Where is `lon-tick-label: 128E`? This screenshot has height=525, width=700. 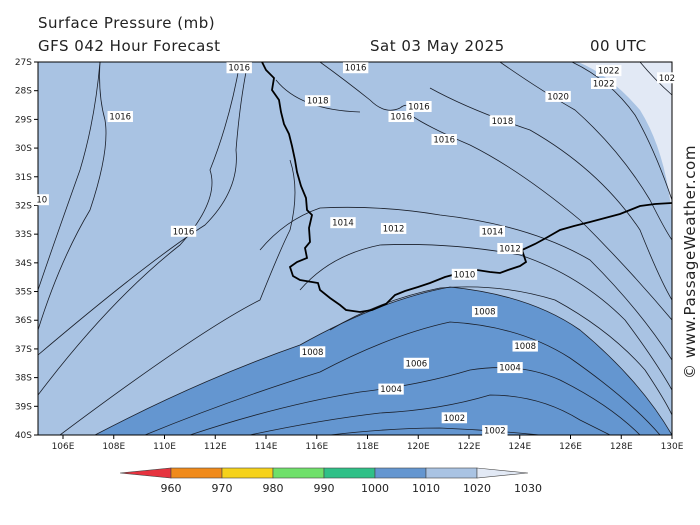 lon-tick-label: 128E is located at coordinates (621, 447).